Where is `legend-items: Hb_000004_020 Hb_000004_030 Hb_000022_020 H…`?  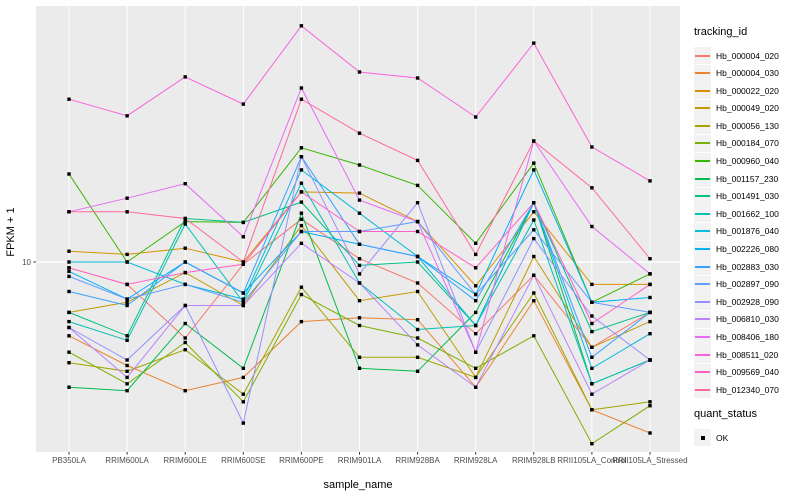 legend-items: Hb_000004_020 Hb_000004_030 Hb_000022_020 H… is located at coordinates (747, 223).